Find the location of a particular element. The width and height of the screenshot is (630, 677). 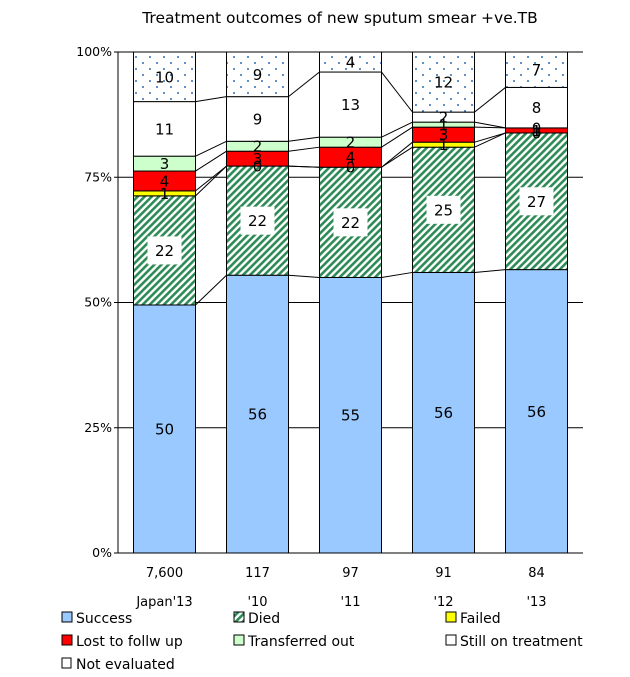

x-count-label: 97 is located at coordinates (350, 573).